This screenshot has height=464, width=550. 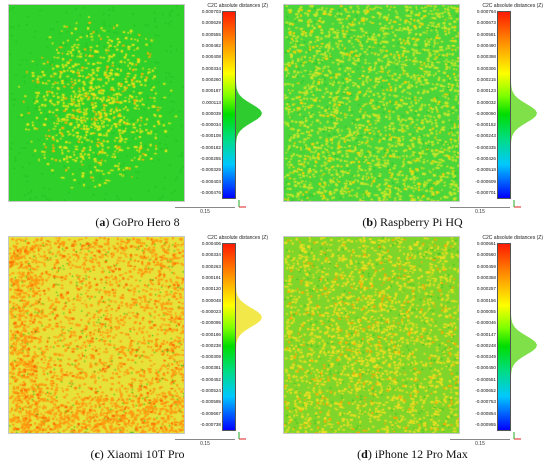 I want to click on colorbar-tick-label: 0.000123, so click(x=486, y=91).